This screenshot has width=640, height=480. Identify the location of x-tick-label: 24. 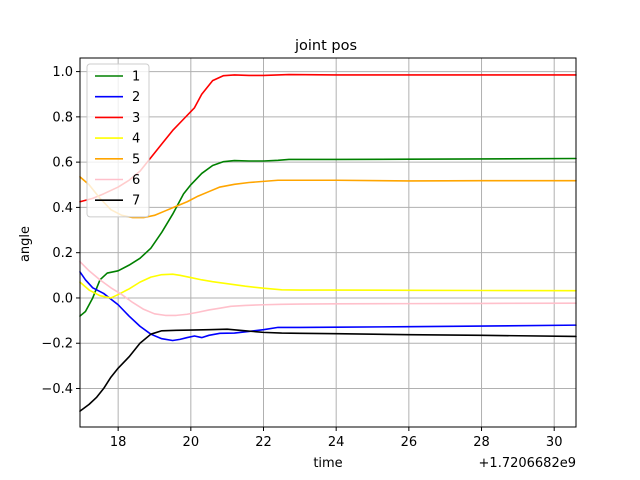
(336, 442).